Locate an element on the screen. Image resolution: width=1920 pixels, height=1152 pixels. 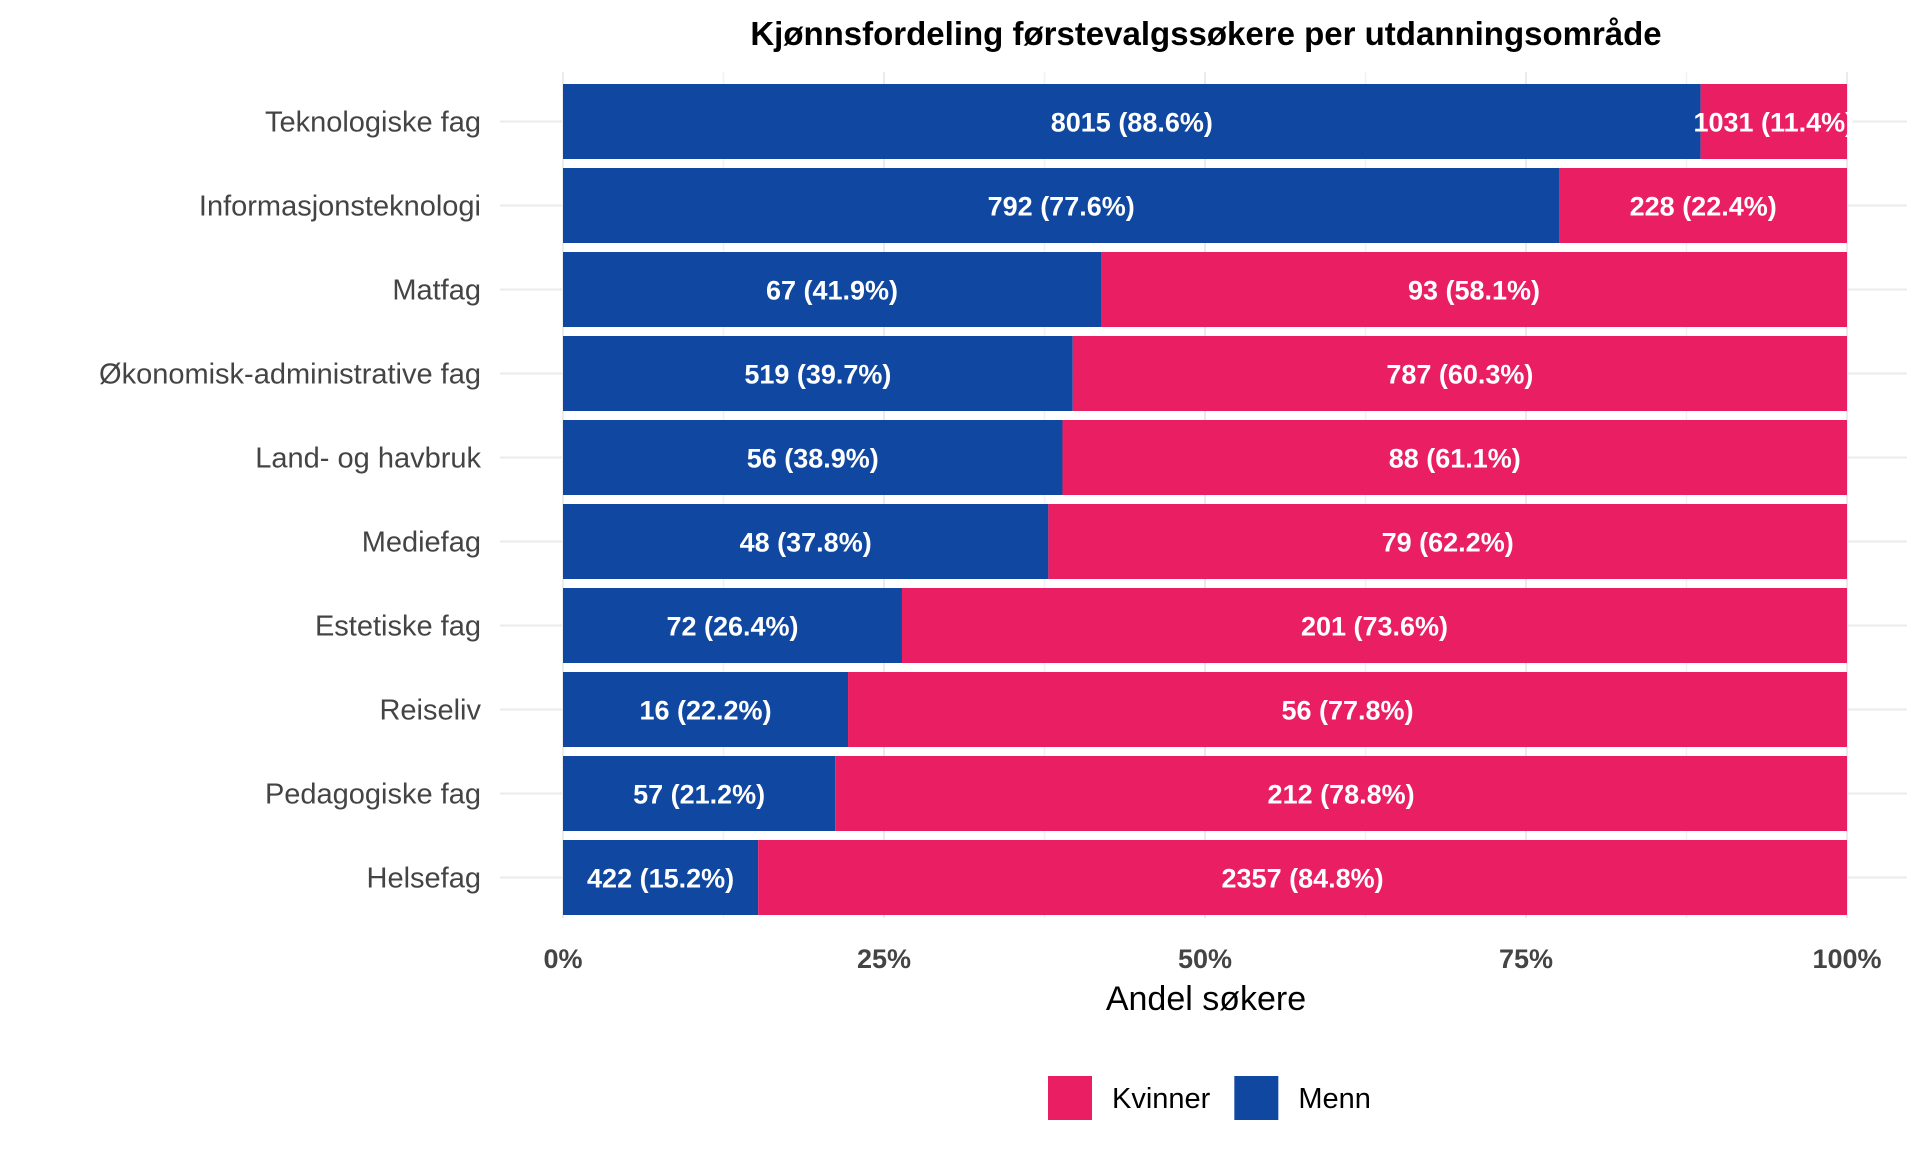
category-label: Mediefag is located at coordinates (421, 543).